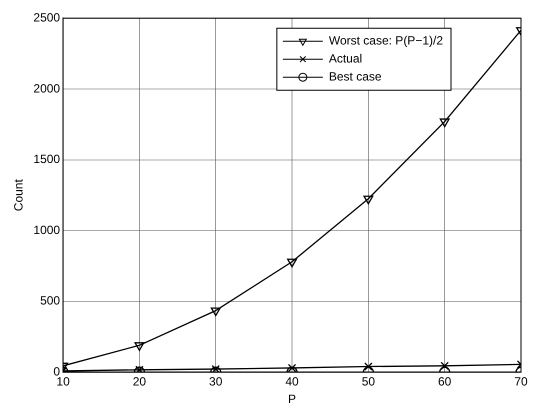  I want to click on legend-label: Worst case: P(P−1)/2, so click(386, 41).